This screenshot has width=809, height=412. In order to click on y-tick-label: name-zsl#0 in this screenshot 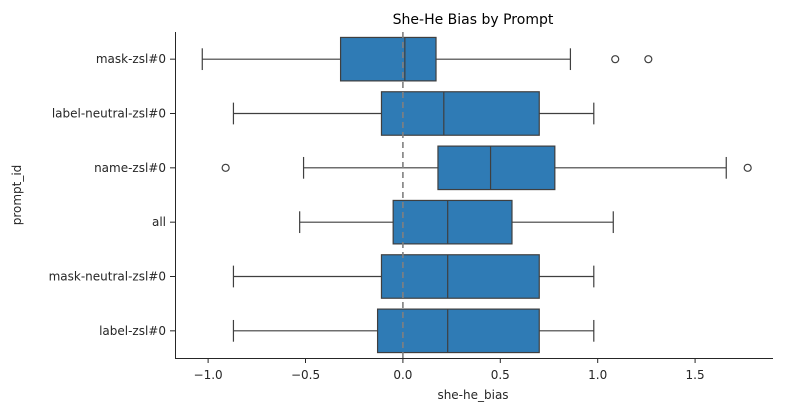, I will do `click(130, 168)`.